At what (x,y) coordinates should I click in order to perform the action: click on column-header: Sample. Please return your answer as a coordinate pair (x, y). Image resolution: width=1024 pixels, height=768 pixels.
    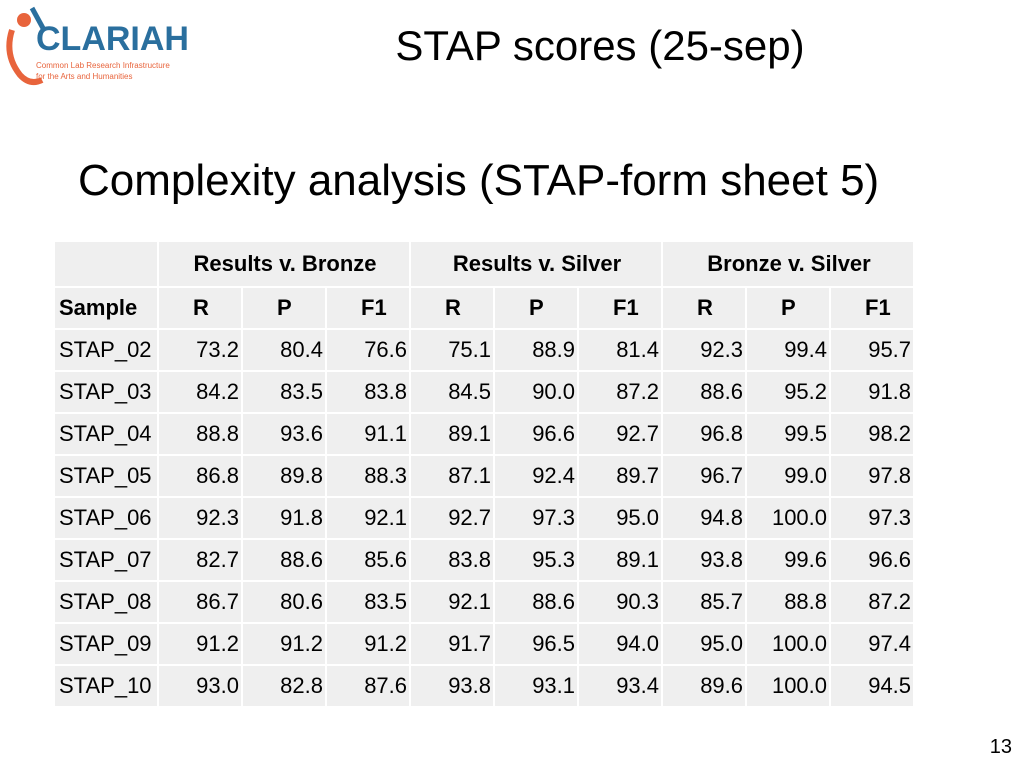
    Looking at the image, I should click on (106, 308).